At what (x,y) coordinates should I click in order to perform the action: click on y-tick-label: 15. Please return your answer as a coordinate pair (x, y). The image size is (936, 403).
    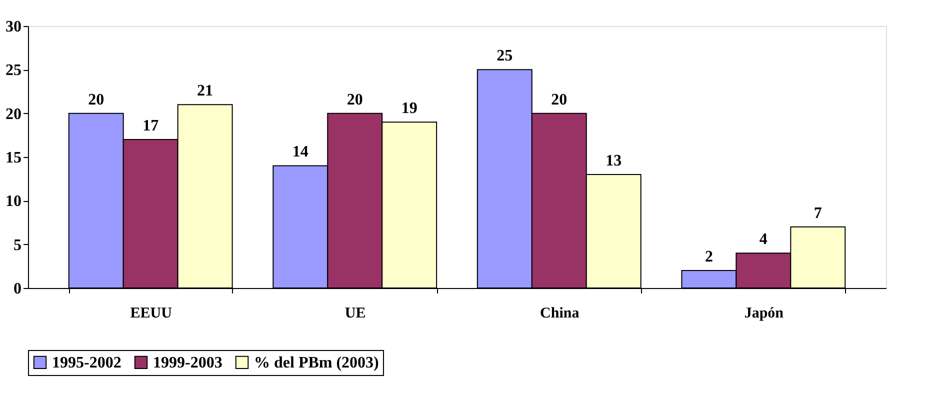
    Looking at the image, I should click on (14, 158).